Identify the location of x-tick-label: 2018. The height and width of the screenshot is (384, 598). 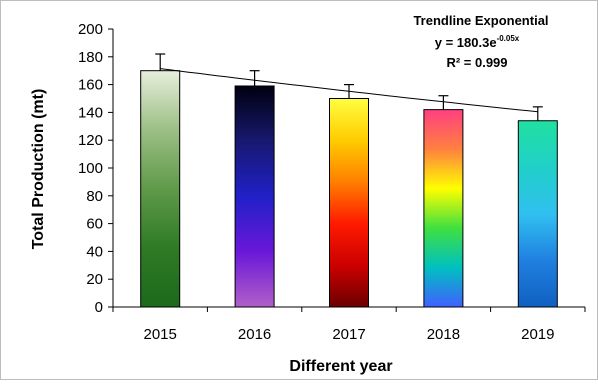
(443, 334).